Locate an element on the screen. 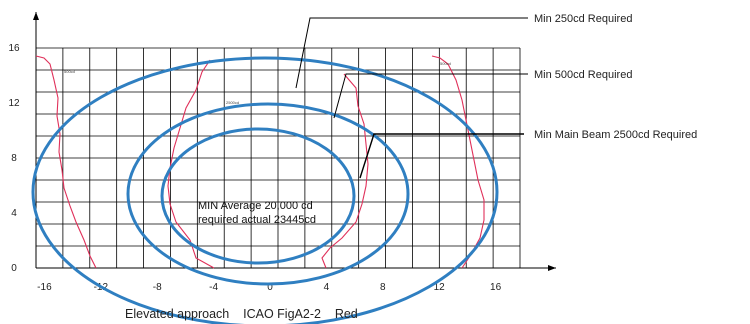  isocandela-curve-right is located at coordinates (458, 162).